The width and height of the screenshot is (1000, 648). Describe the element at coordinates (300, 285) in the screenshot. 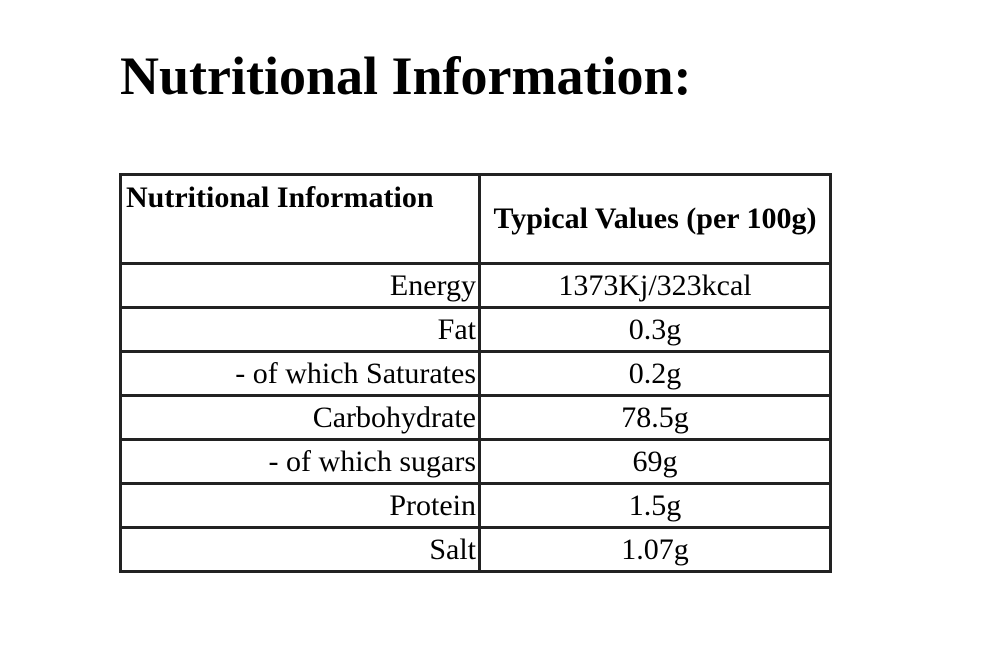

I see `nutrient-name: Energy` at that location.